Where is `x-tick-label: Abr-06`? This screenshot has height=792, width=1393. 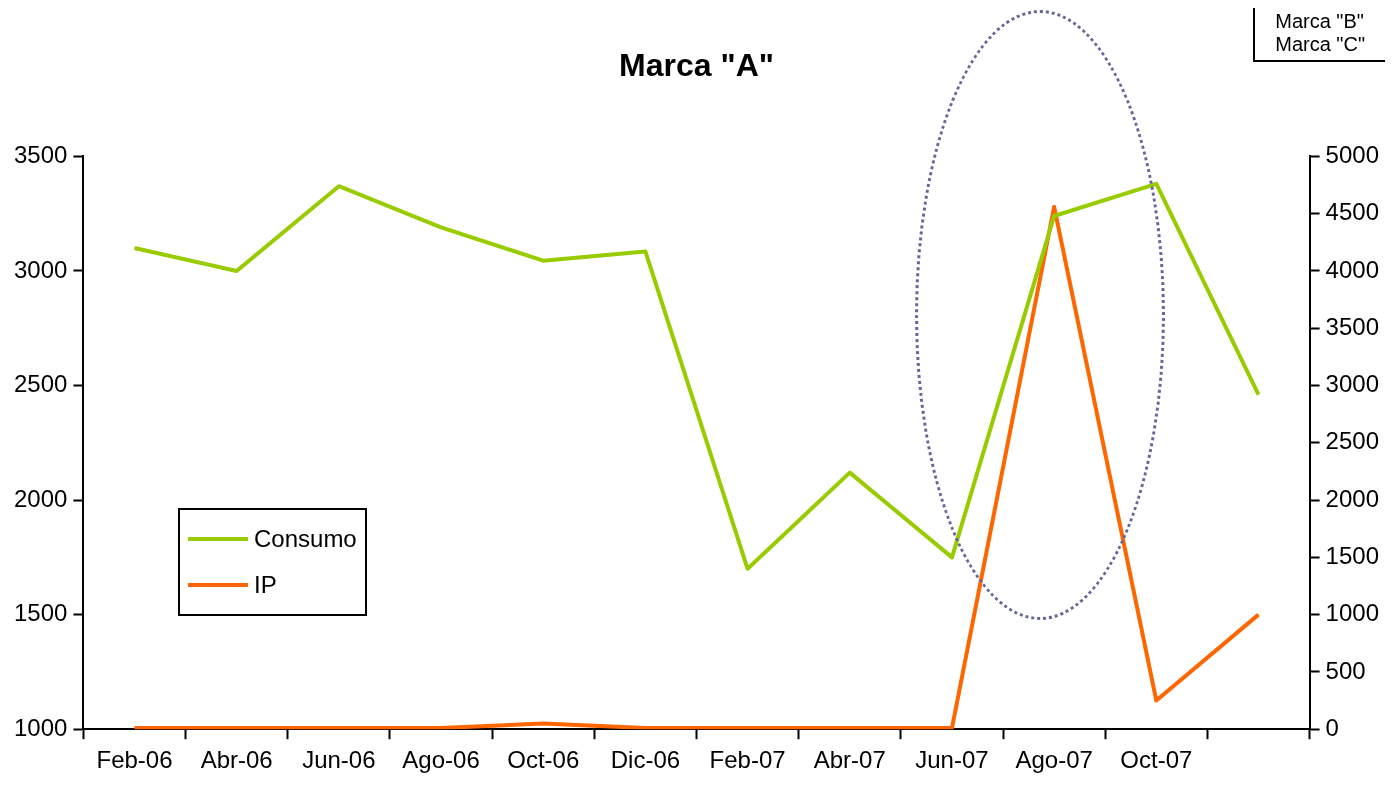
x-tick-label: Abr-06 is located at coordinates (236, 760).